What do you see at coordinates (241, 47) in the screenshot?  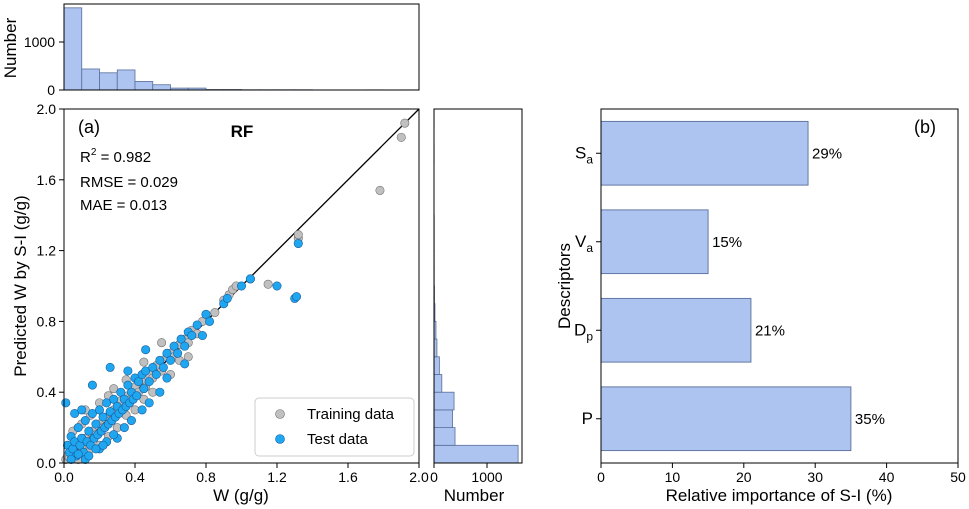 I see `top-histogram-frame` at bounding box center [241, 47].